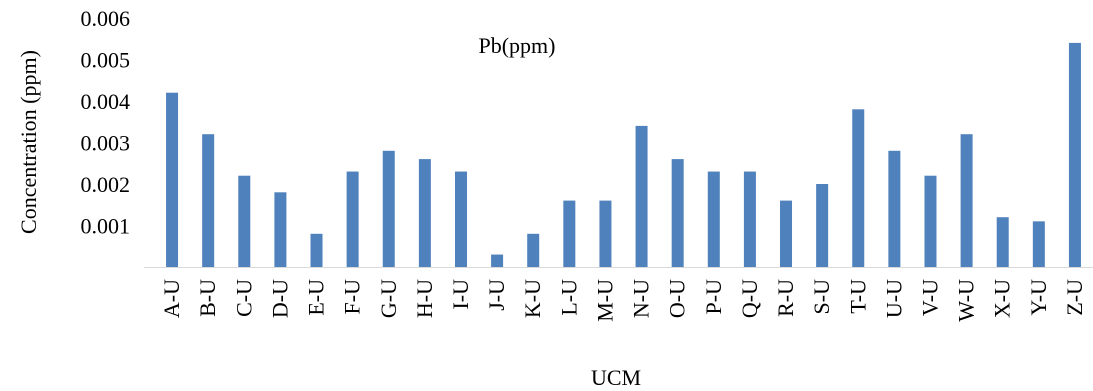 Image resolution: width=1093 pixels, height=391 pixels. I want to click on x-tick-label: X-U, so click(1002, 298).